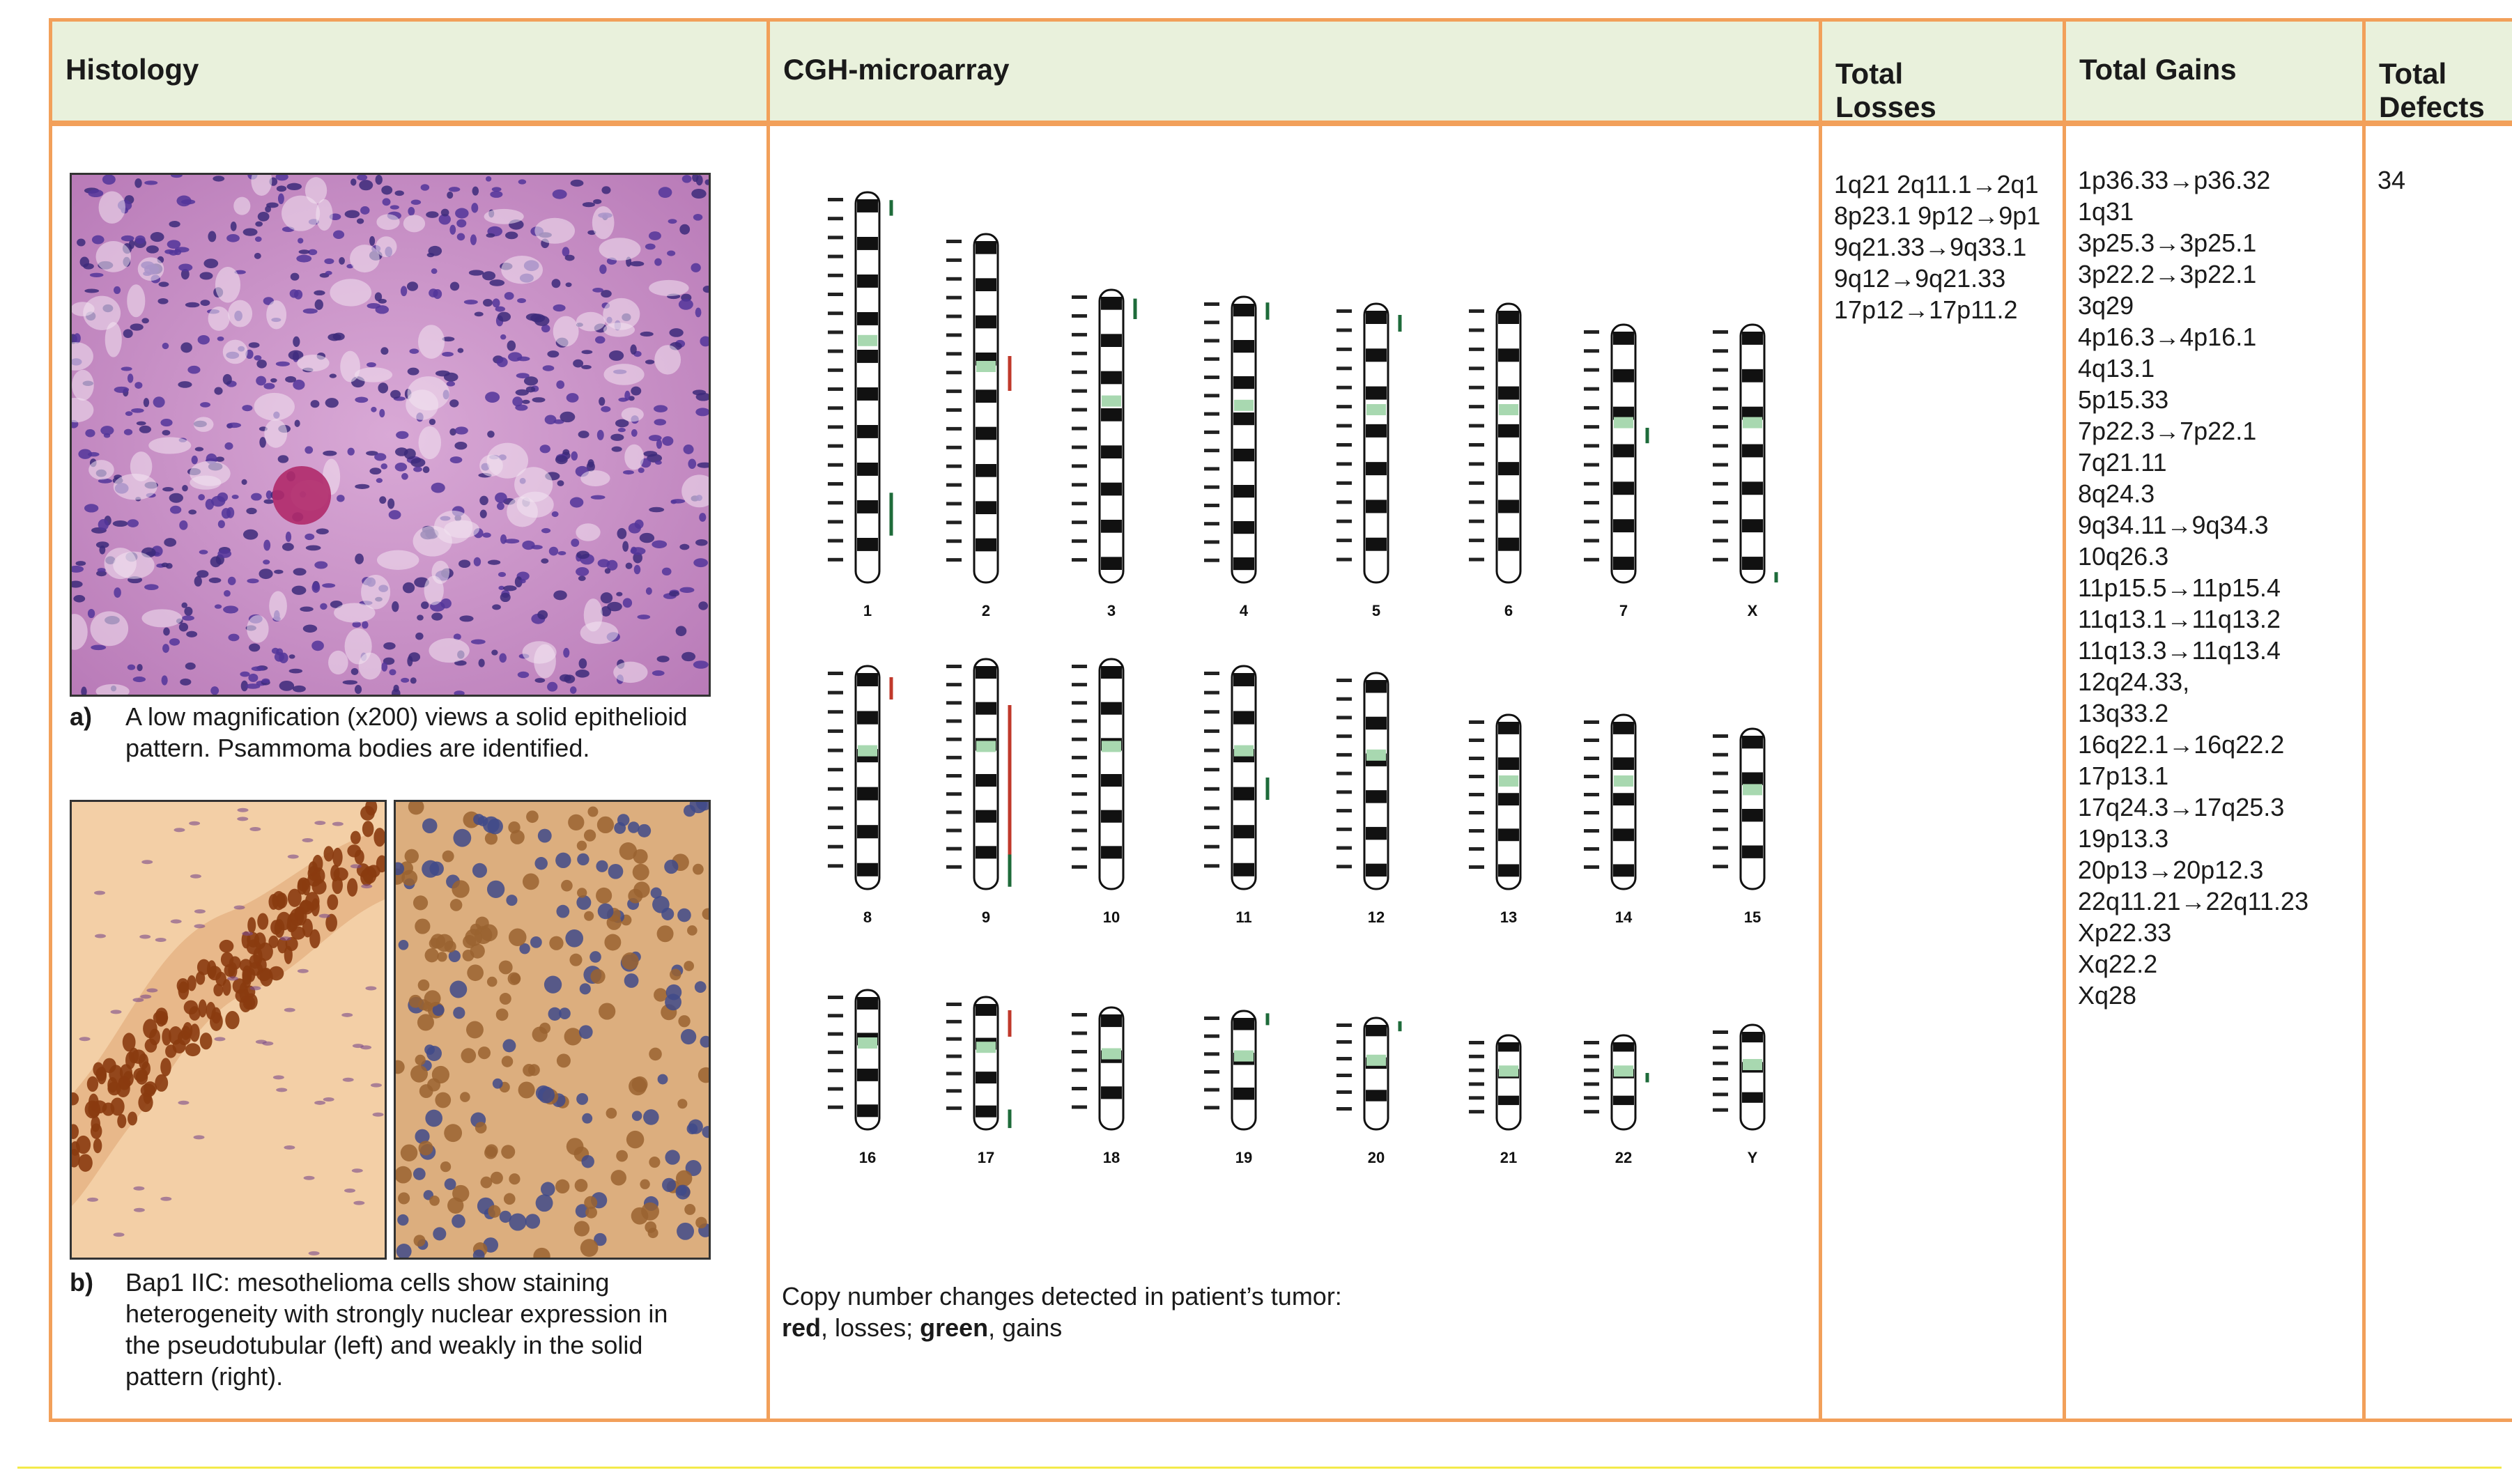  I want to click on gain-region: 7q21.11, so click(2122, 463).